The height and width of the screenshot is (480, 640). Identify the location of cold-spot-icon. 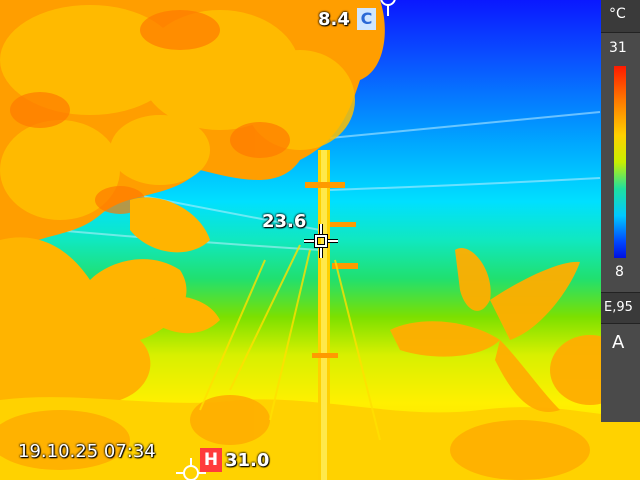
(388, 8).